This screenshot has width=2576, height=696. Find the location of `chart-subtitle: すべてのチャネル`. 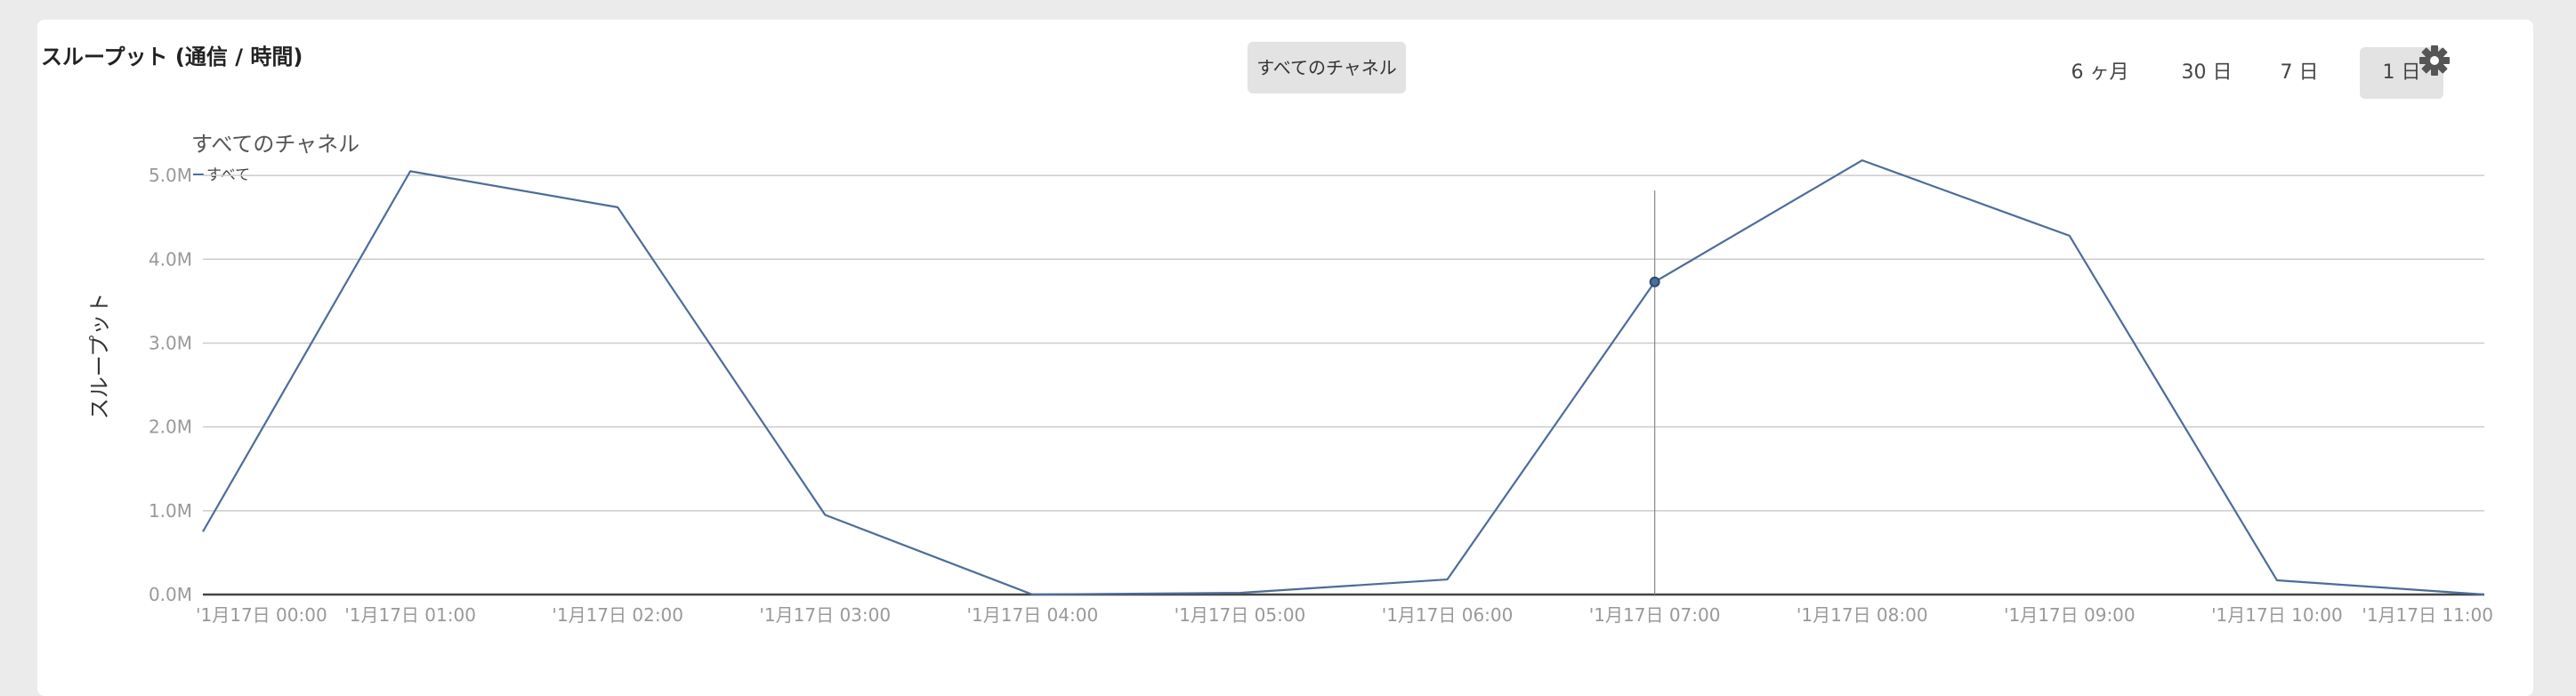

chart-subtitle: すべてのチャネル is located at coordinates (275, 144).